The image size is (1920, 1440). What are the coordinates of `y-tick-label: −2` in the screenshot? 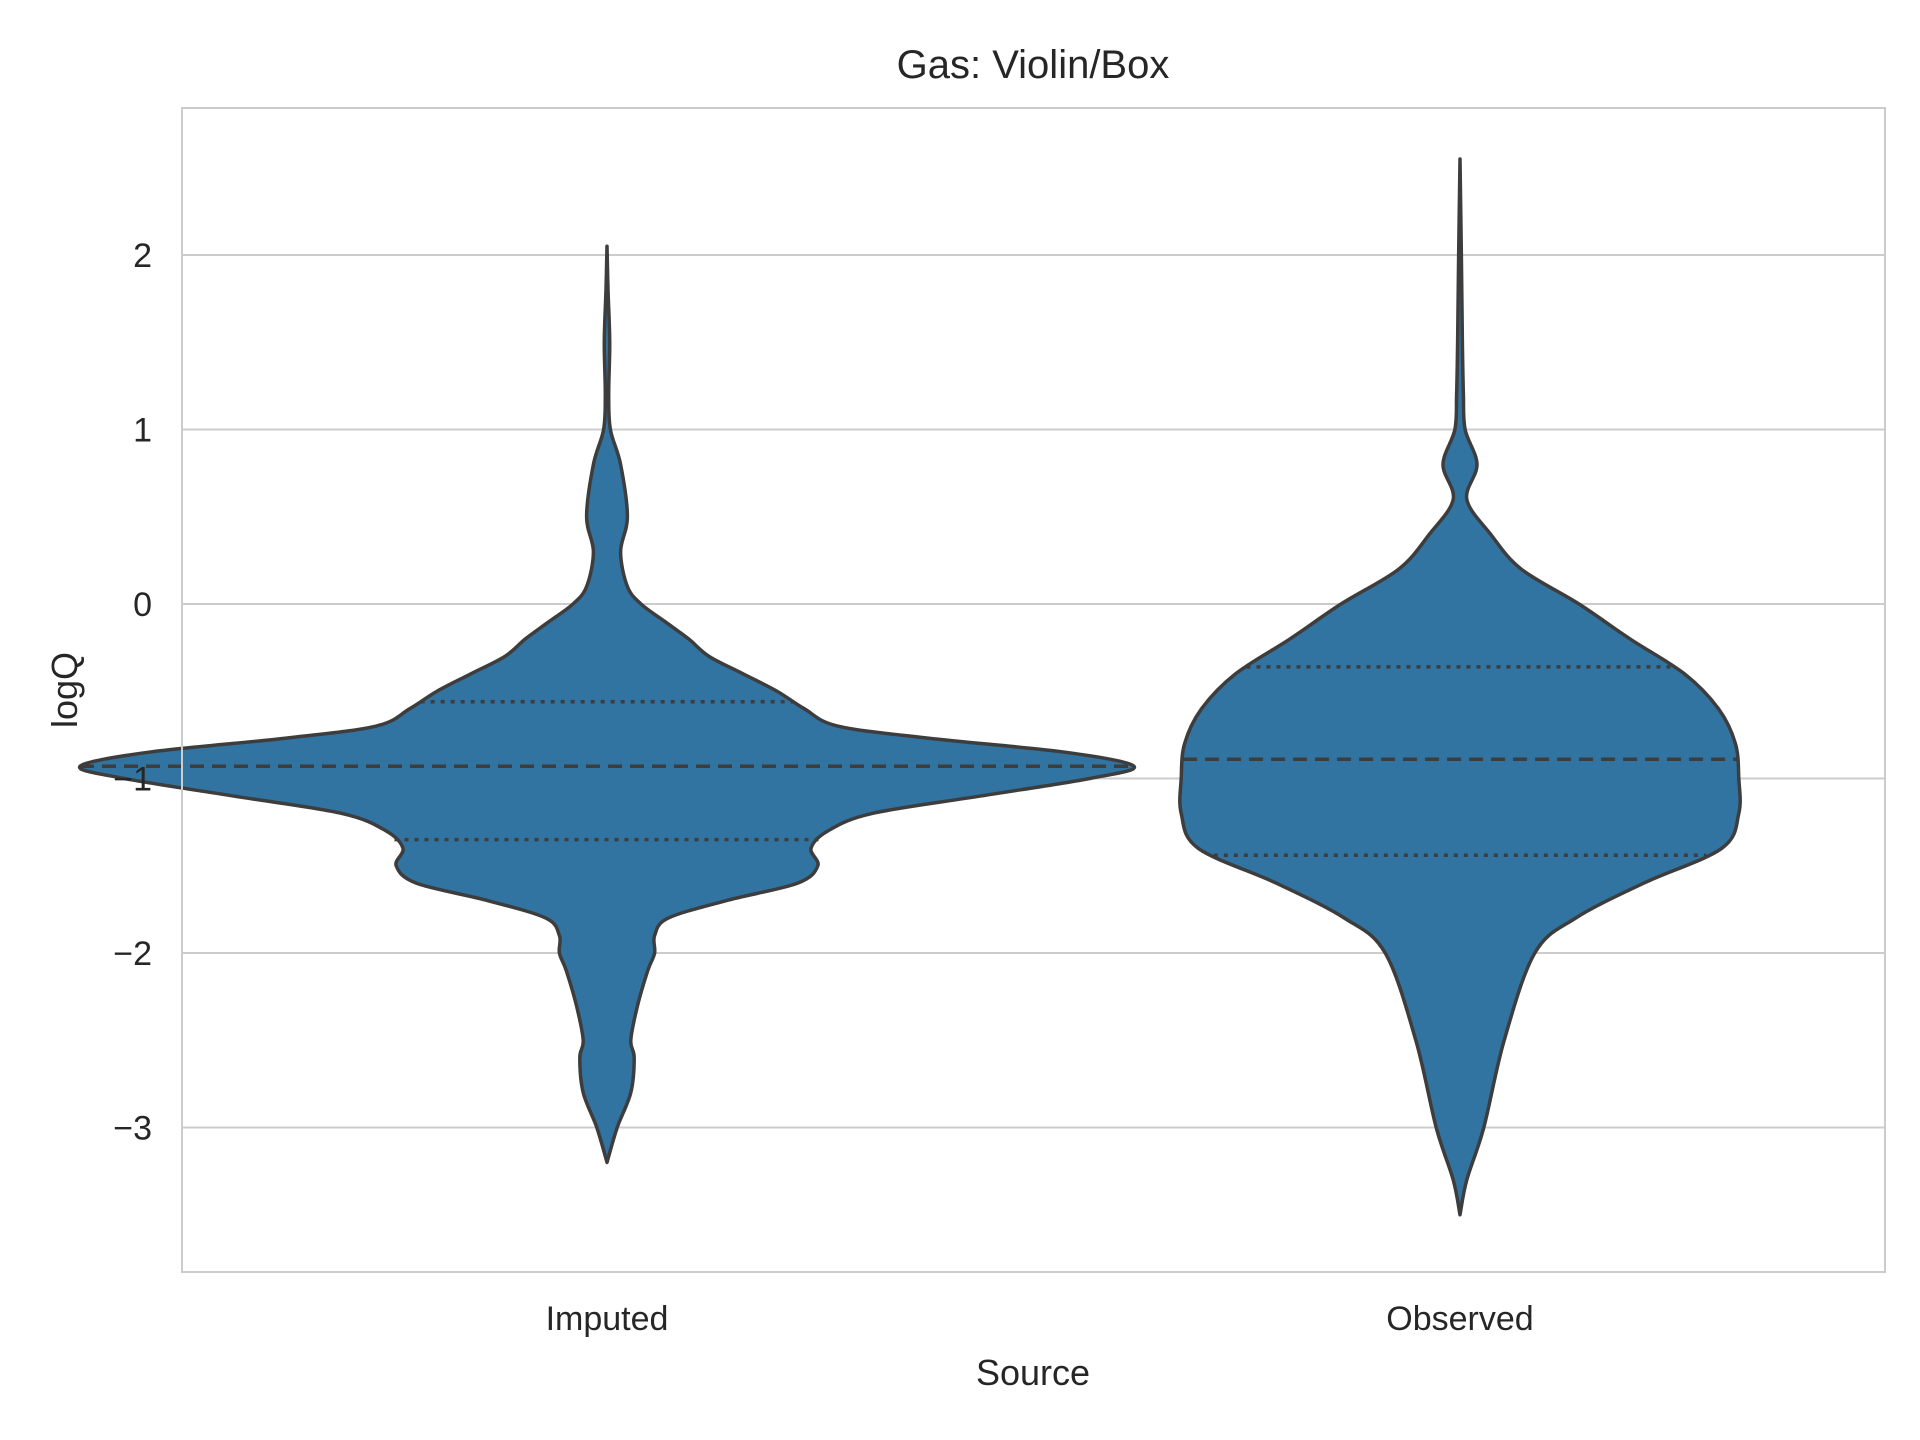 It's located at (132, 954).